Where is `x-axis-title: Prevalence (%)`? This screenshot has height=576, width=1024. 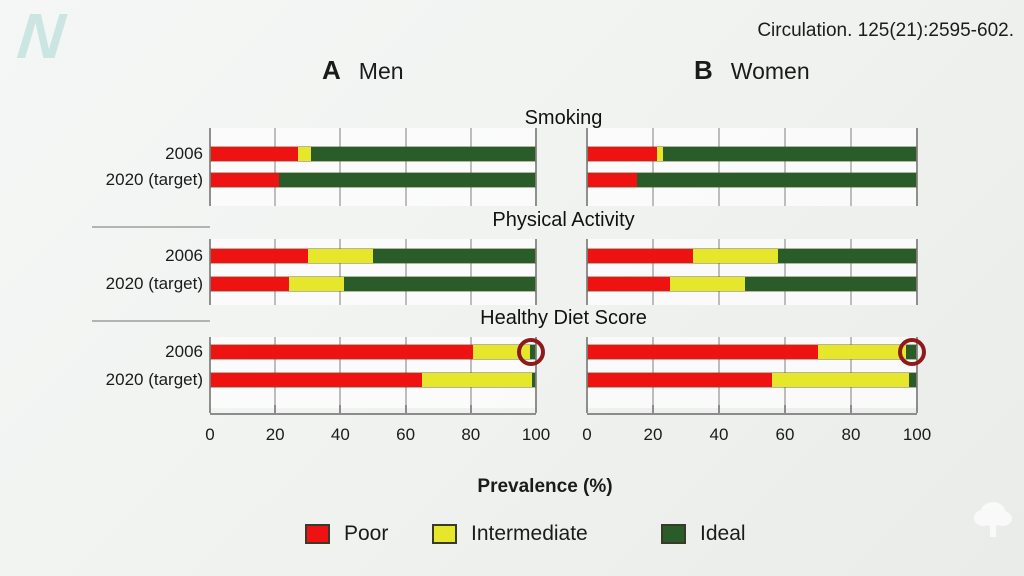 x-axis-title: Prevalence (%) is located at coordinates (545, 486).